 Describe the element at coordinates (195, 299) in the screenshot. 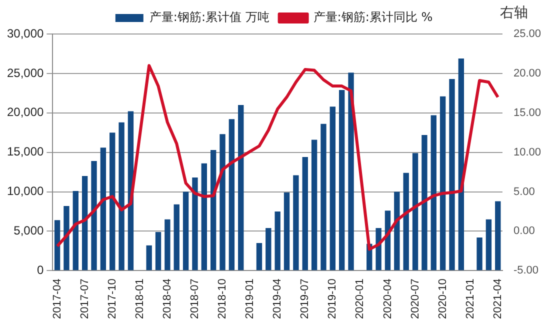

I see `x-tick-label: 2018-07` at that location.